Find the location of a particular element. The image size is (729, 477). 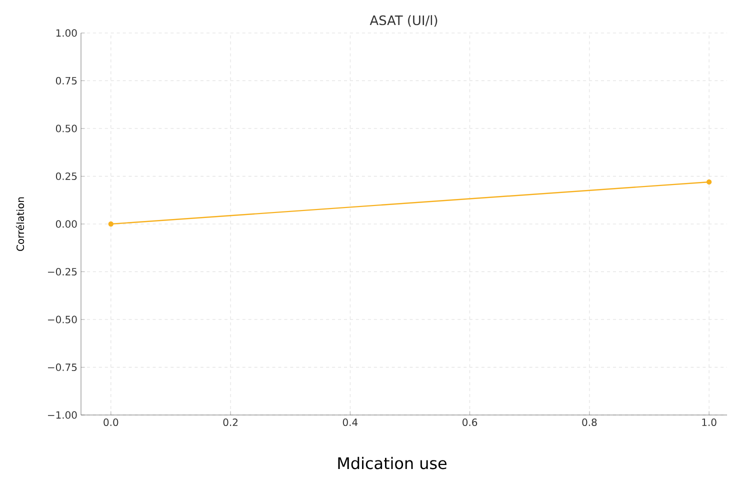

y-tick-label: 0.75 is located at coordinates (66, 80).